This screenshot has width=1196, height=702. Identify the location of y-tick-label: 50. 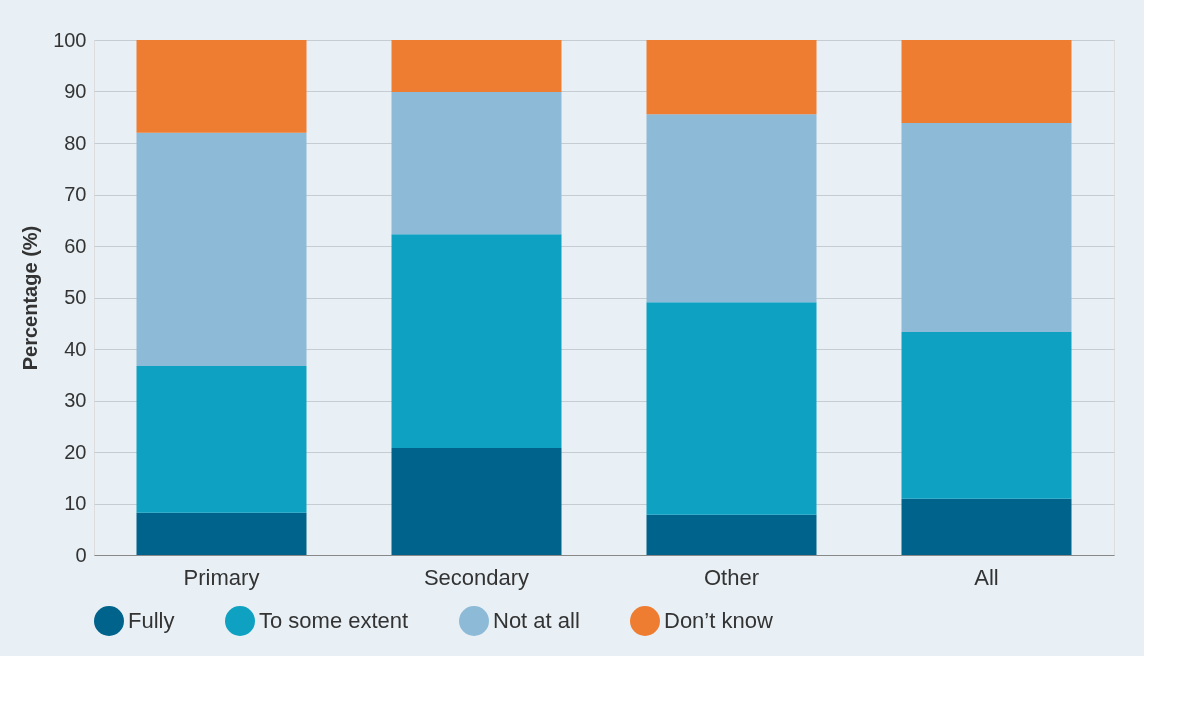
(75, 297).